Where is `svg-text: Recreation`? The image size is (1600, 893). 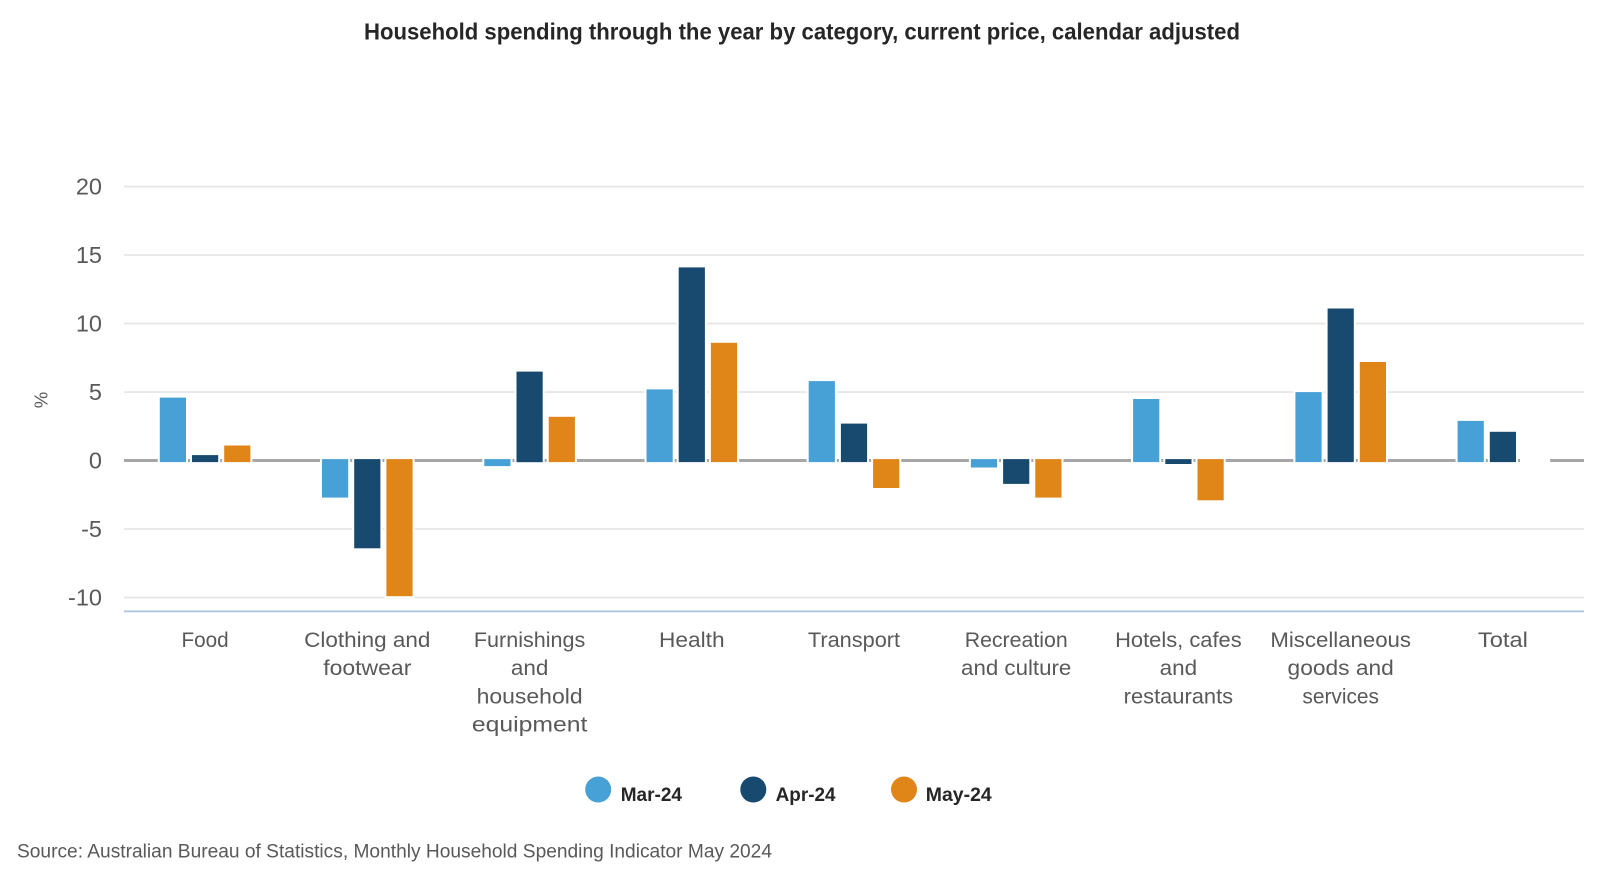 svg-text: Recreation is located at coordinates (1016, 640).